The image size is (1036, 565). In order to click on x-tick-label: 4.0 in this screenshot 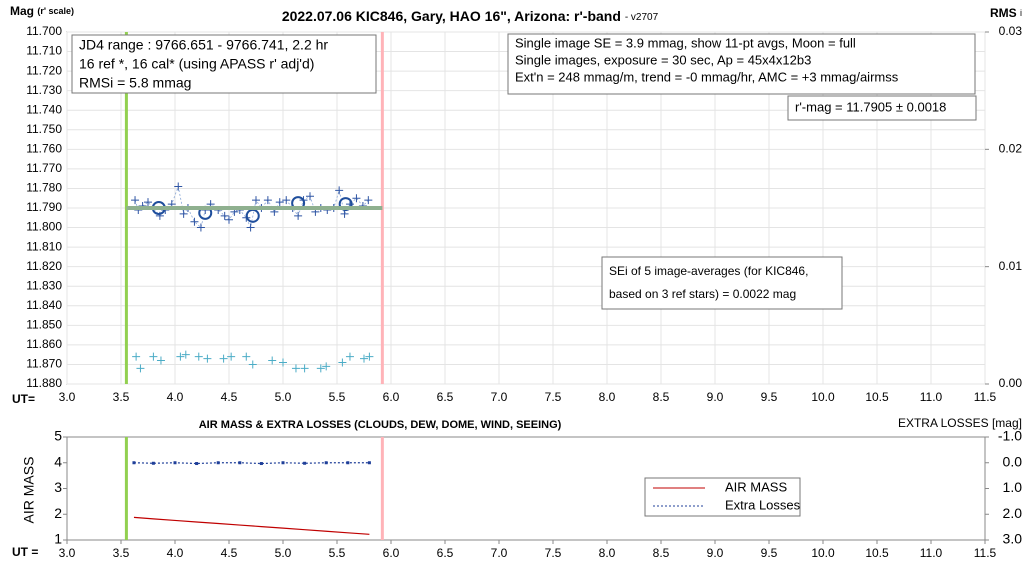, I will do `click(175, 553)`.